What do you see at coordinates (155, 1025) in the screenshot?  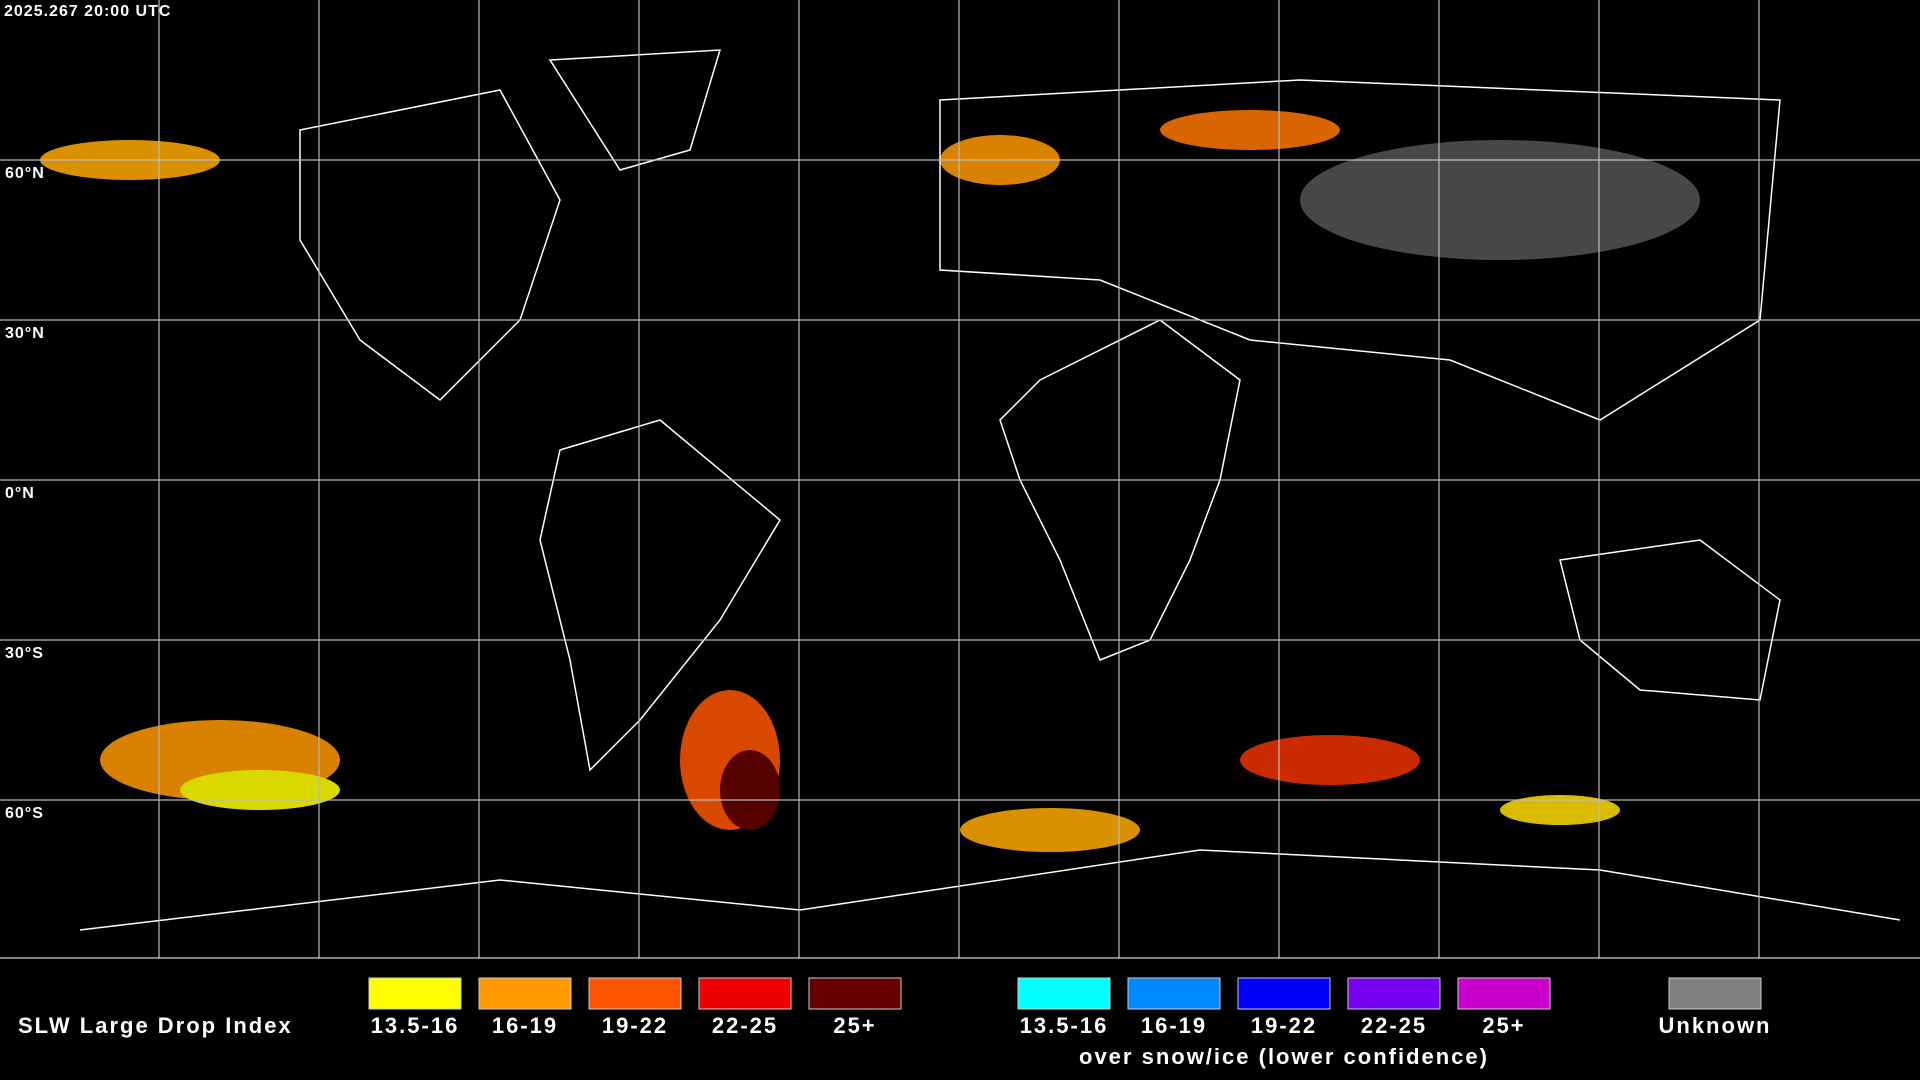 I see `legend-title: SLW Large Drop Index` at bounding box center [155, 1025].